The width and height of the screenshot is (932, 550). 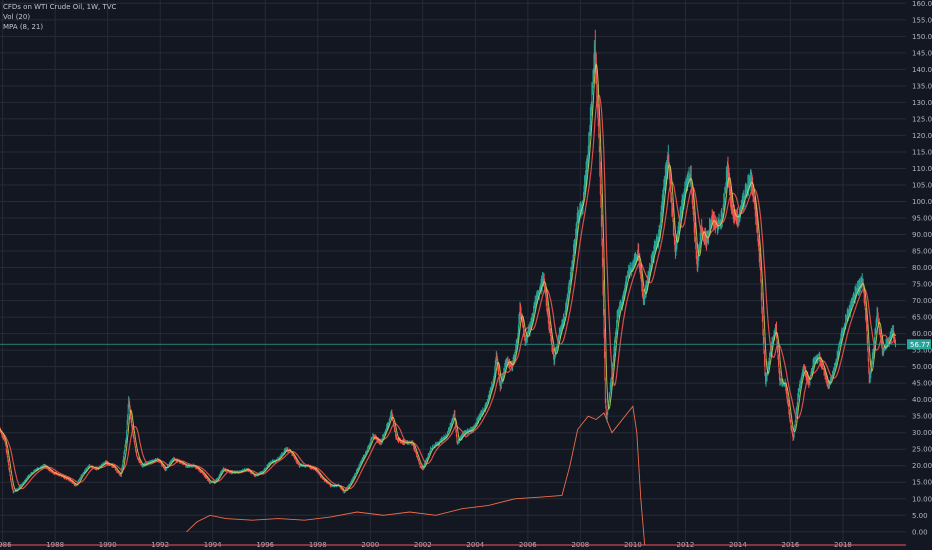 I want to click on y-tick-label: 130.00, so click(x=922, y=103).